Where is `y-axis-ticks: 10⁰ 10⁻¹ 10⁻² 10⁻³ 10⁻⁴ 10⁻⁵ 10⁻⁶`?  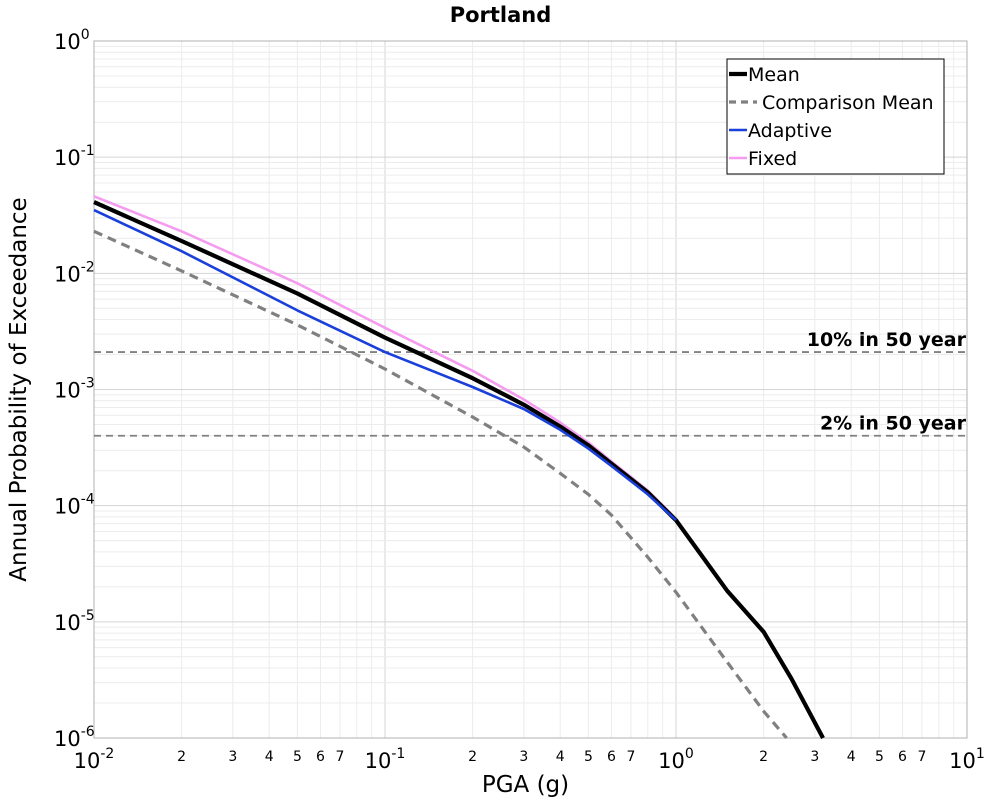 y-axis-ticks: 10⁰ 10⁻¹ 10⁻² 10⁻³ 10⁻⁴ 10⁻⁵ 10⁻⁶ is located at coordinates (74, 389).